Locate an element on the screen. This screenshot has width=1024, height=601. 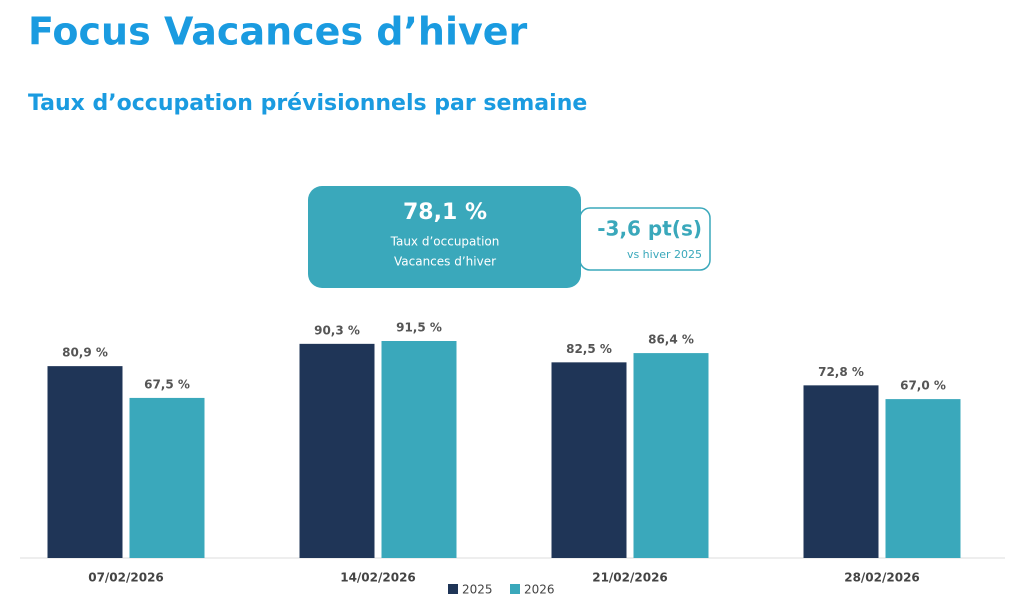
value-label: 82,5 % is located at coordinates (589, 349).